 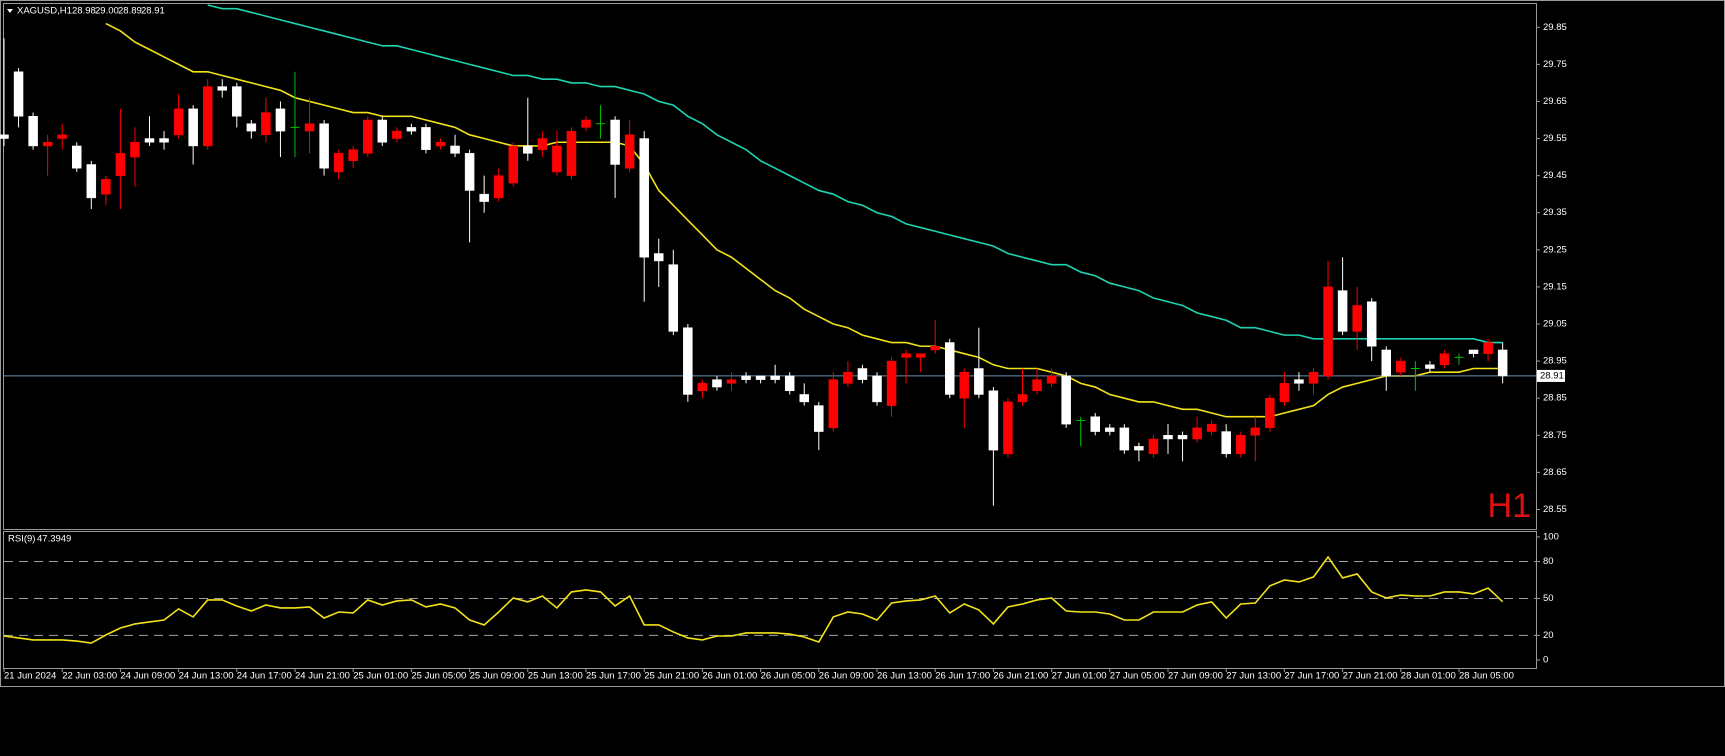 What do you see at coordinates (1552, 375) in the screenshot?
I see `current-price-label: 28.91` at bounding box center [1552, 375].